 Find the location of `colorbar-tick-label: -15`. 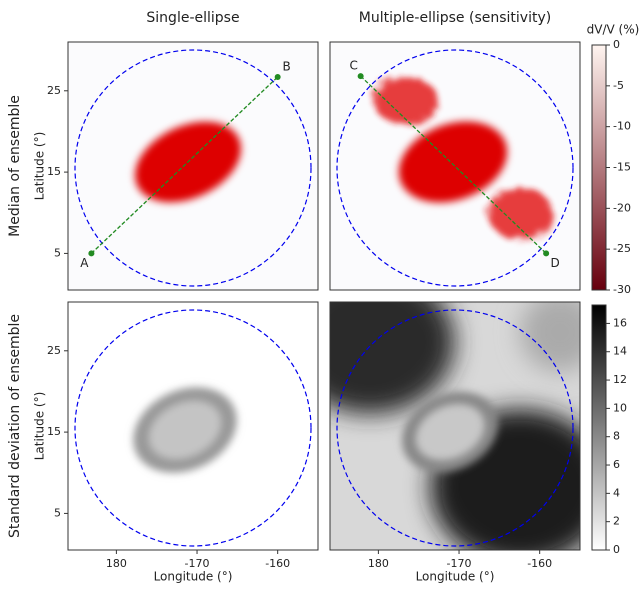

colorbar-tick-label: -15 is located at coordinates (622, 167).